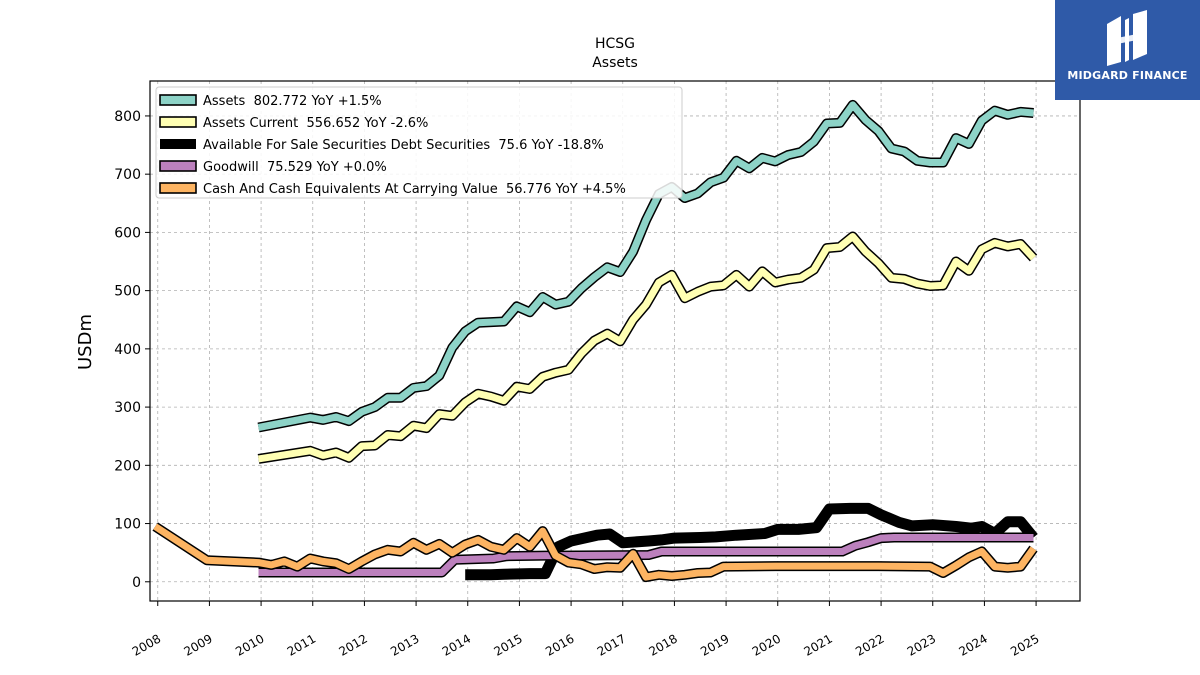  I want to click on legend-item: Goodwill 75.529 YoY +0.0%, so click(273, 167).